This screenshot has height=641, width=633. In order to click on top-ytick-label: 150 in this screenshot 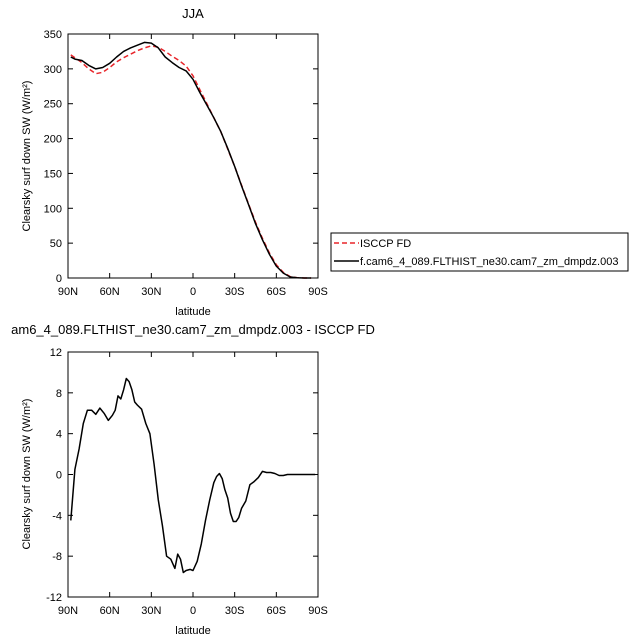, I will do `click(53, 174)`.